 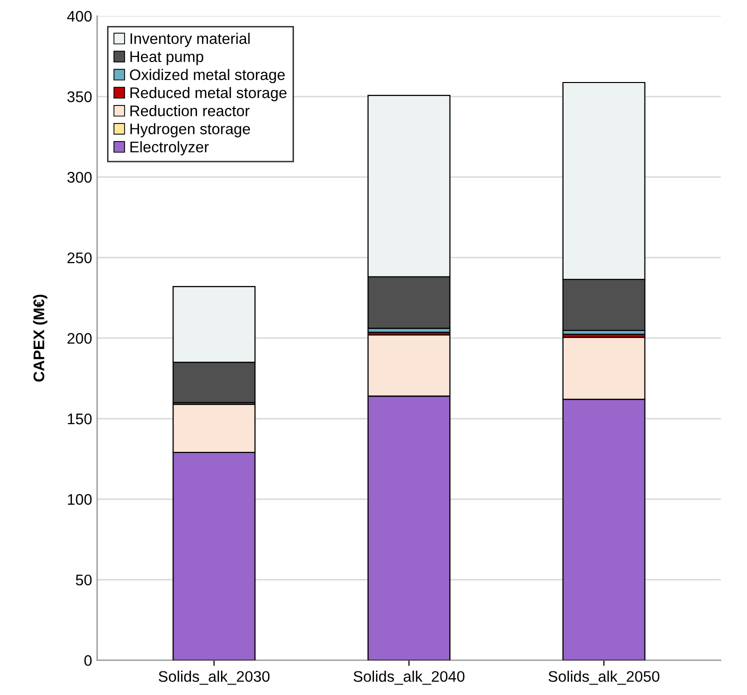 What do you see at coordinates (80, 338) in the screenshot?
I see `y-tick-label: 200` at bounding box center [80, 338].